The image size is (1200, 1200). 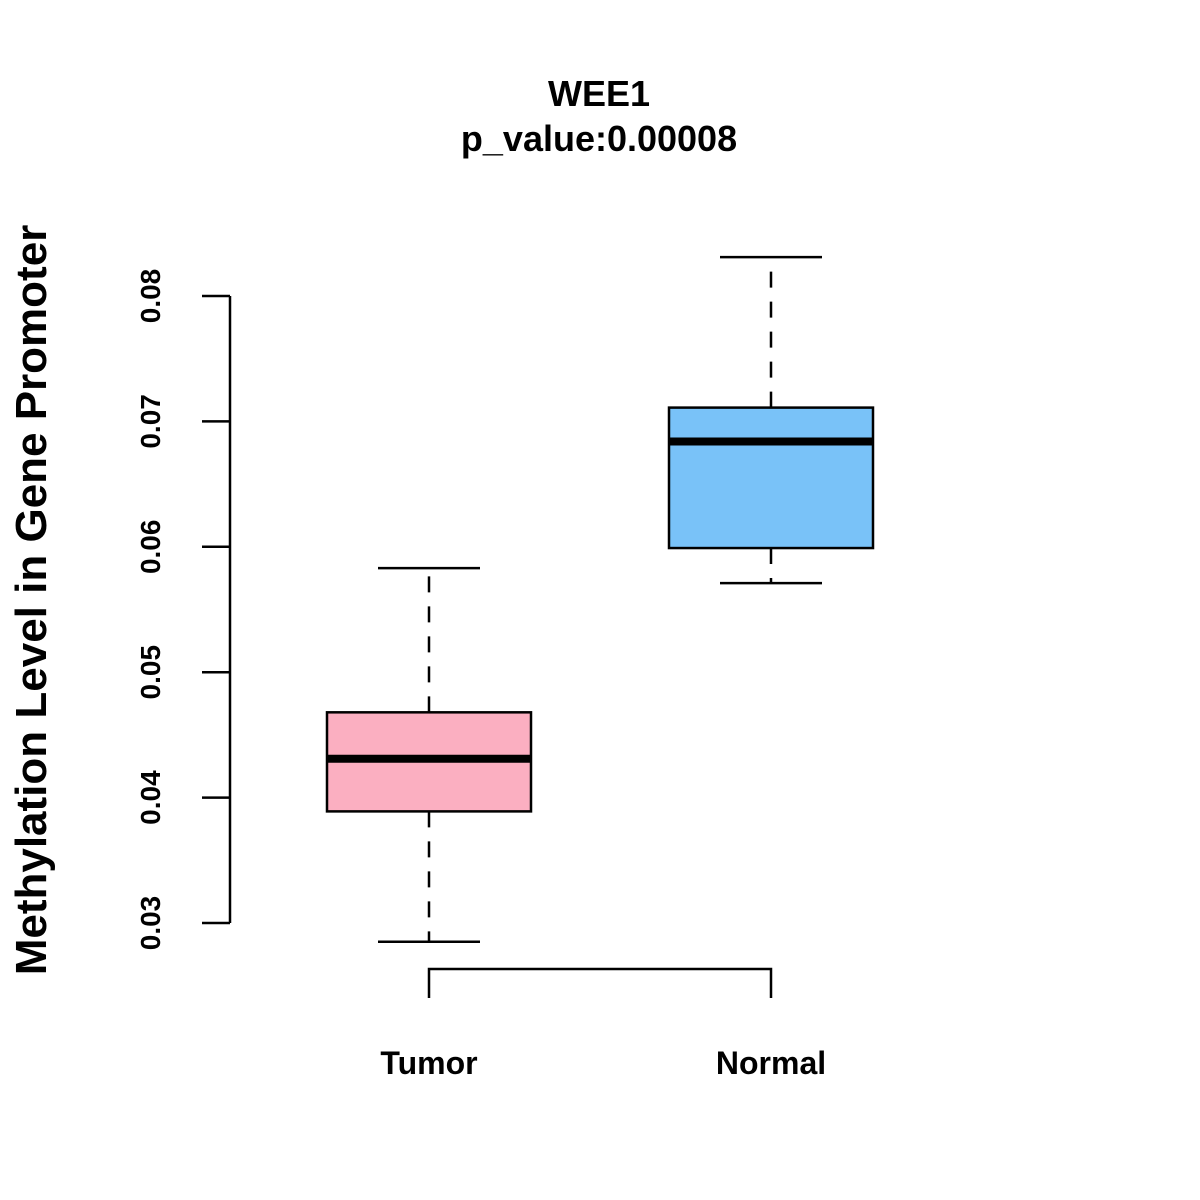 I want to click on box-normal, so click(x=771, y=420).